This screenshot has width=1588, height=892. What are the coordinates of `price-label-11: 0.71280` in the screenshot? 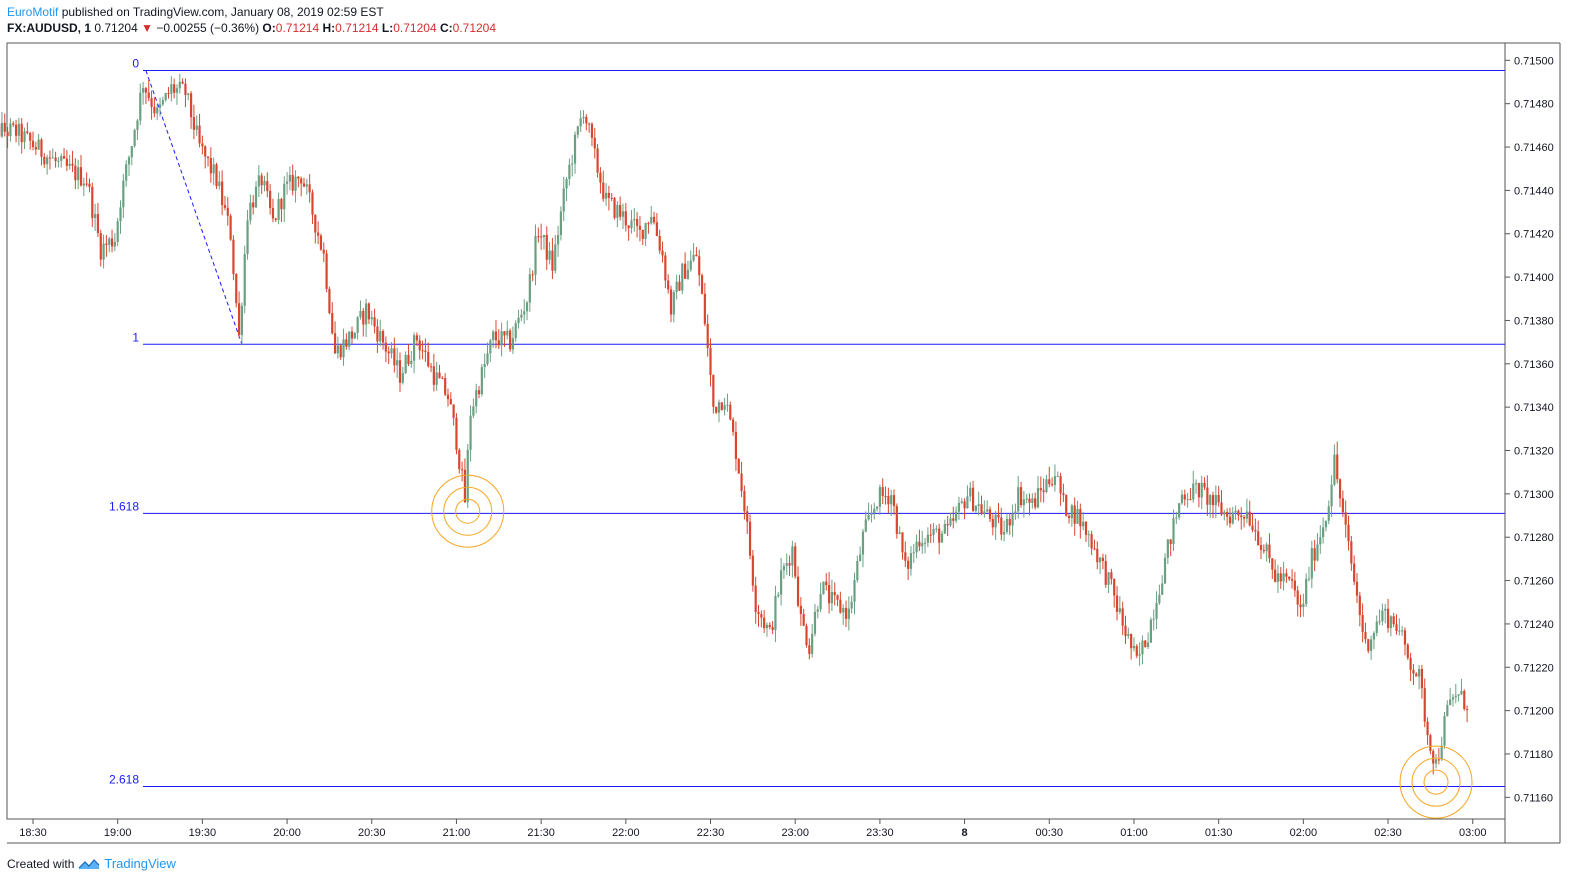 It's located at (1534, 538).